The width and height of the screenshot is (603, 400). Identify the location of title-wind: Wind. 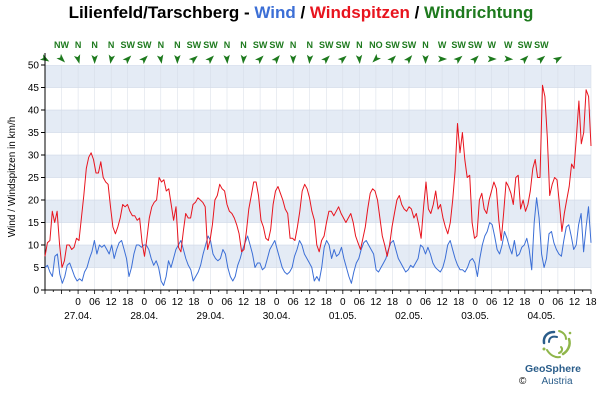
(274, 12).